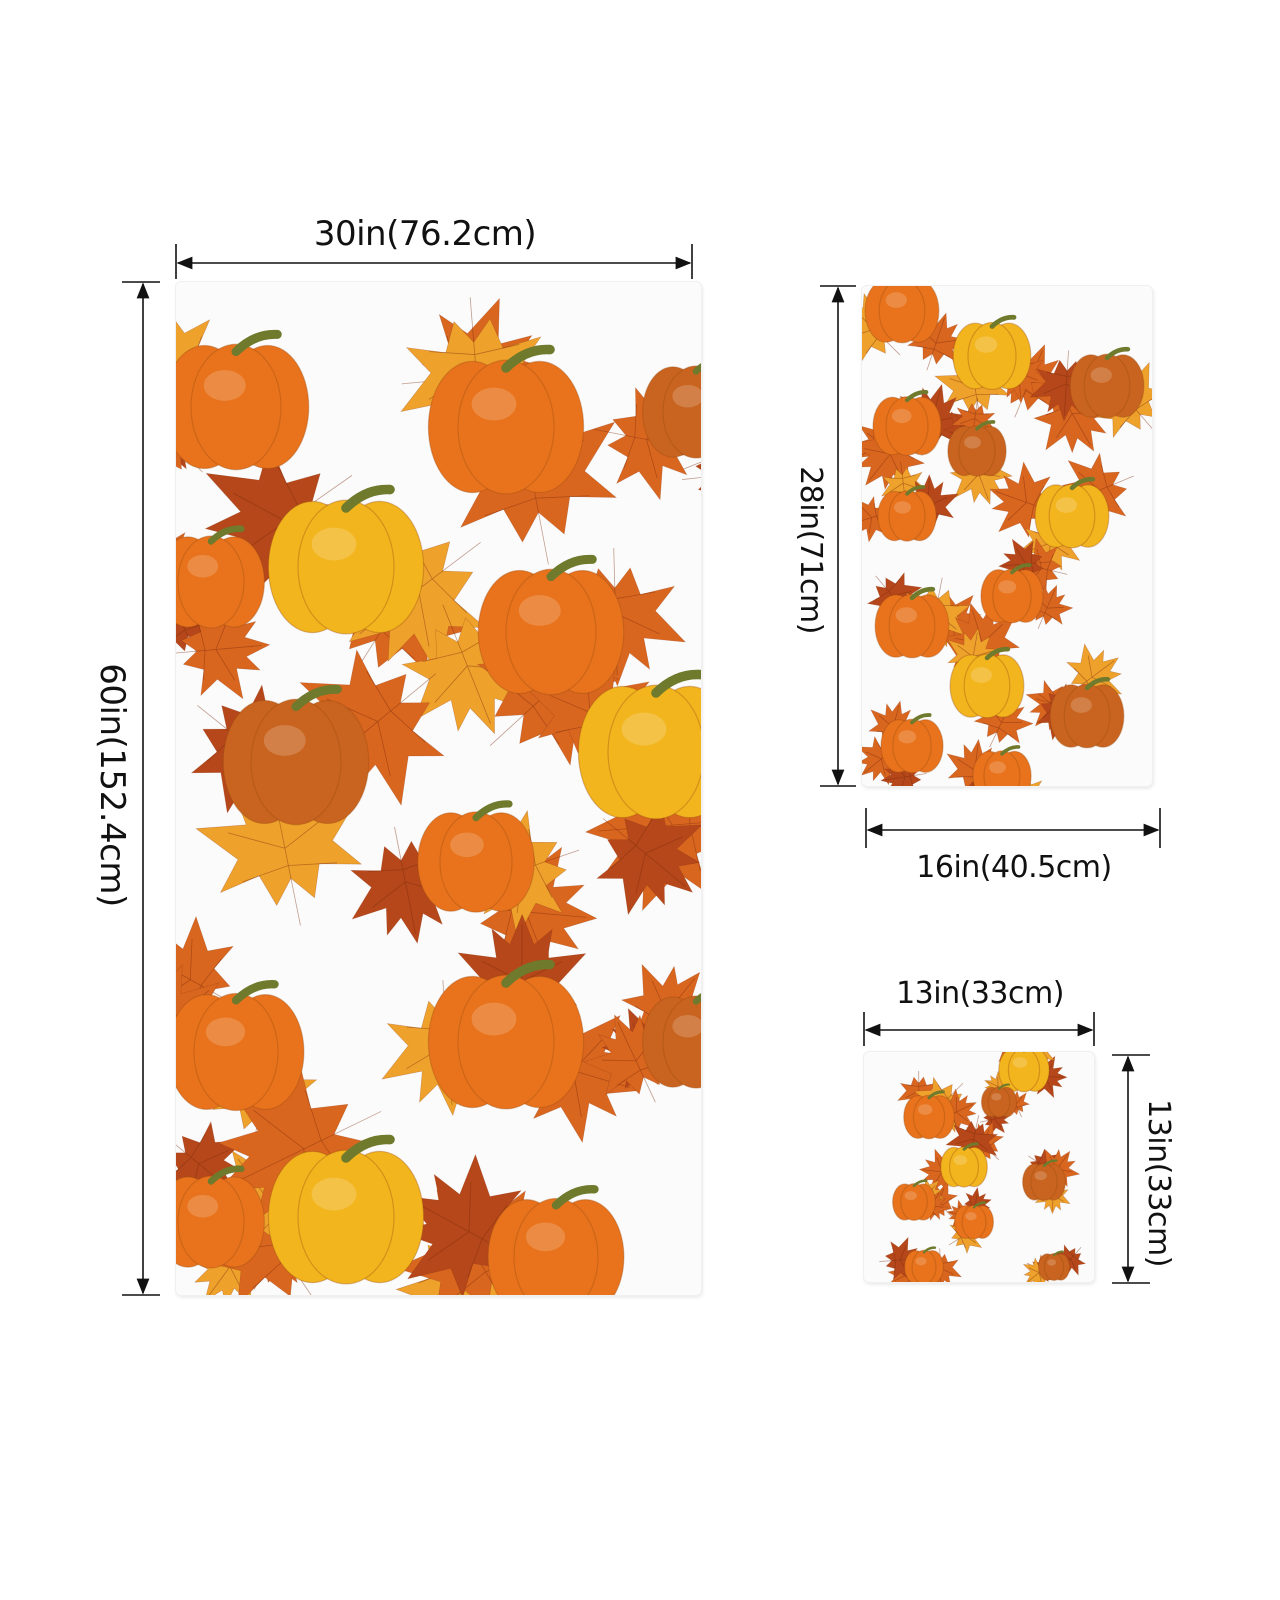 The height and width of the screenshot is (1600, 1280). I want to click on hand-towel, so click(1007, 536).